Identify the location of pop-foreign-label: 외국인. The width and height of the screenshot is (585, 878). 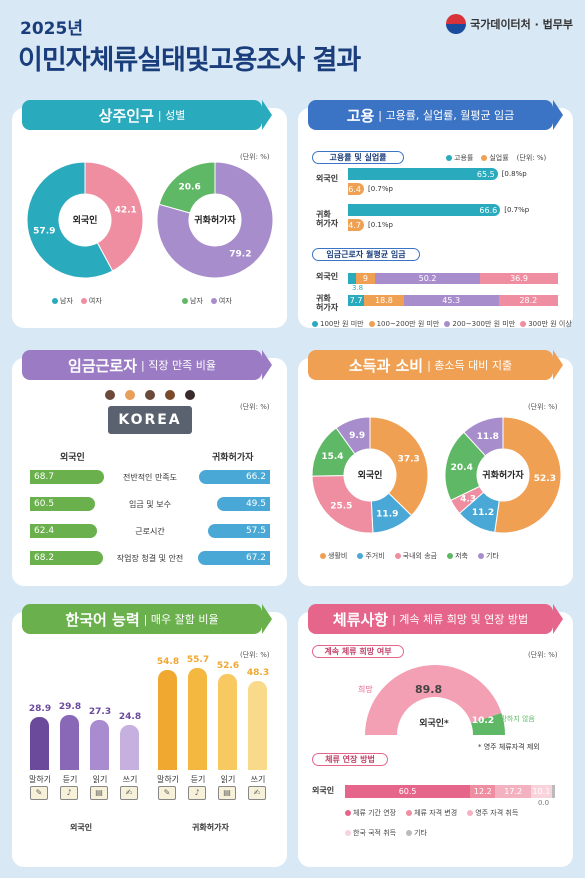
(85, 220).